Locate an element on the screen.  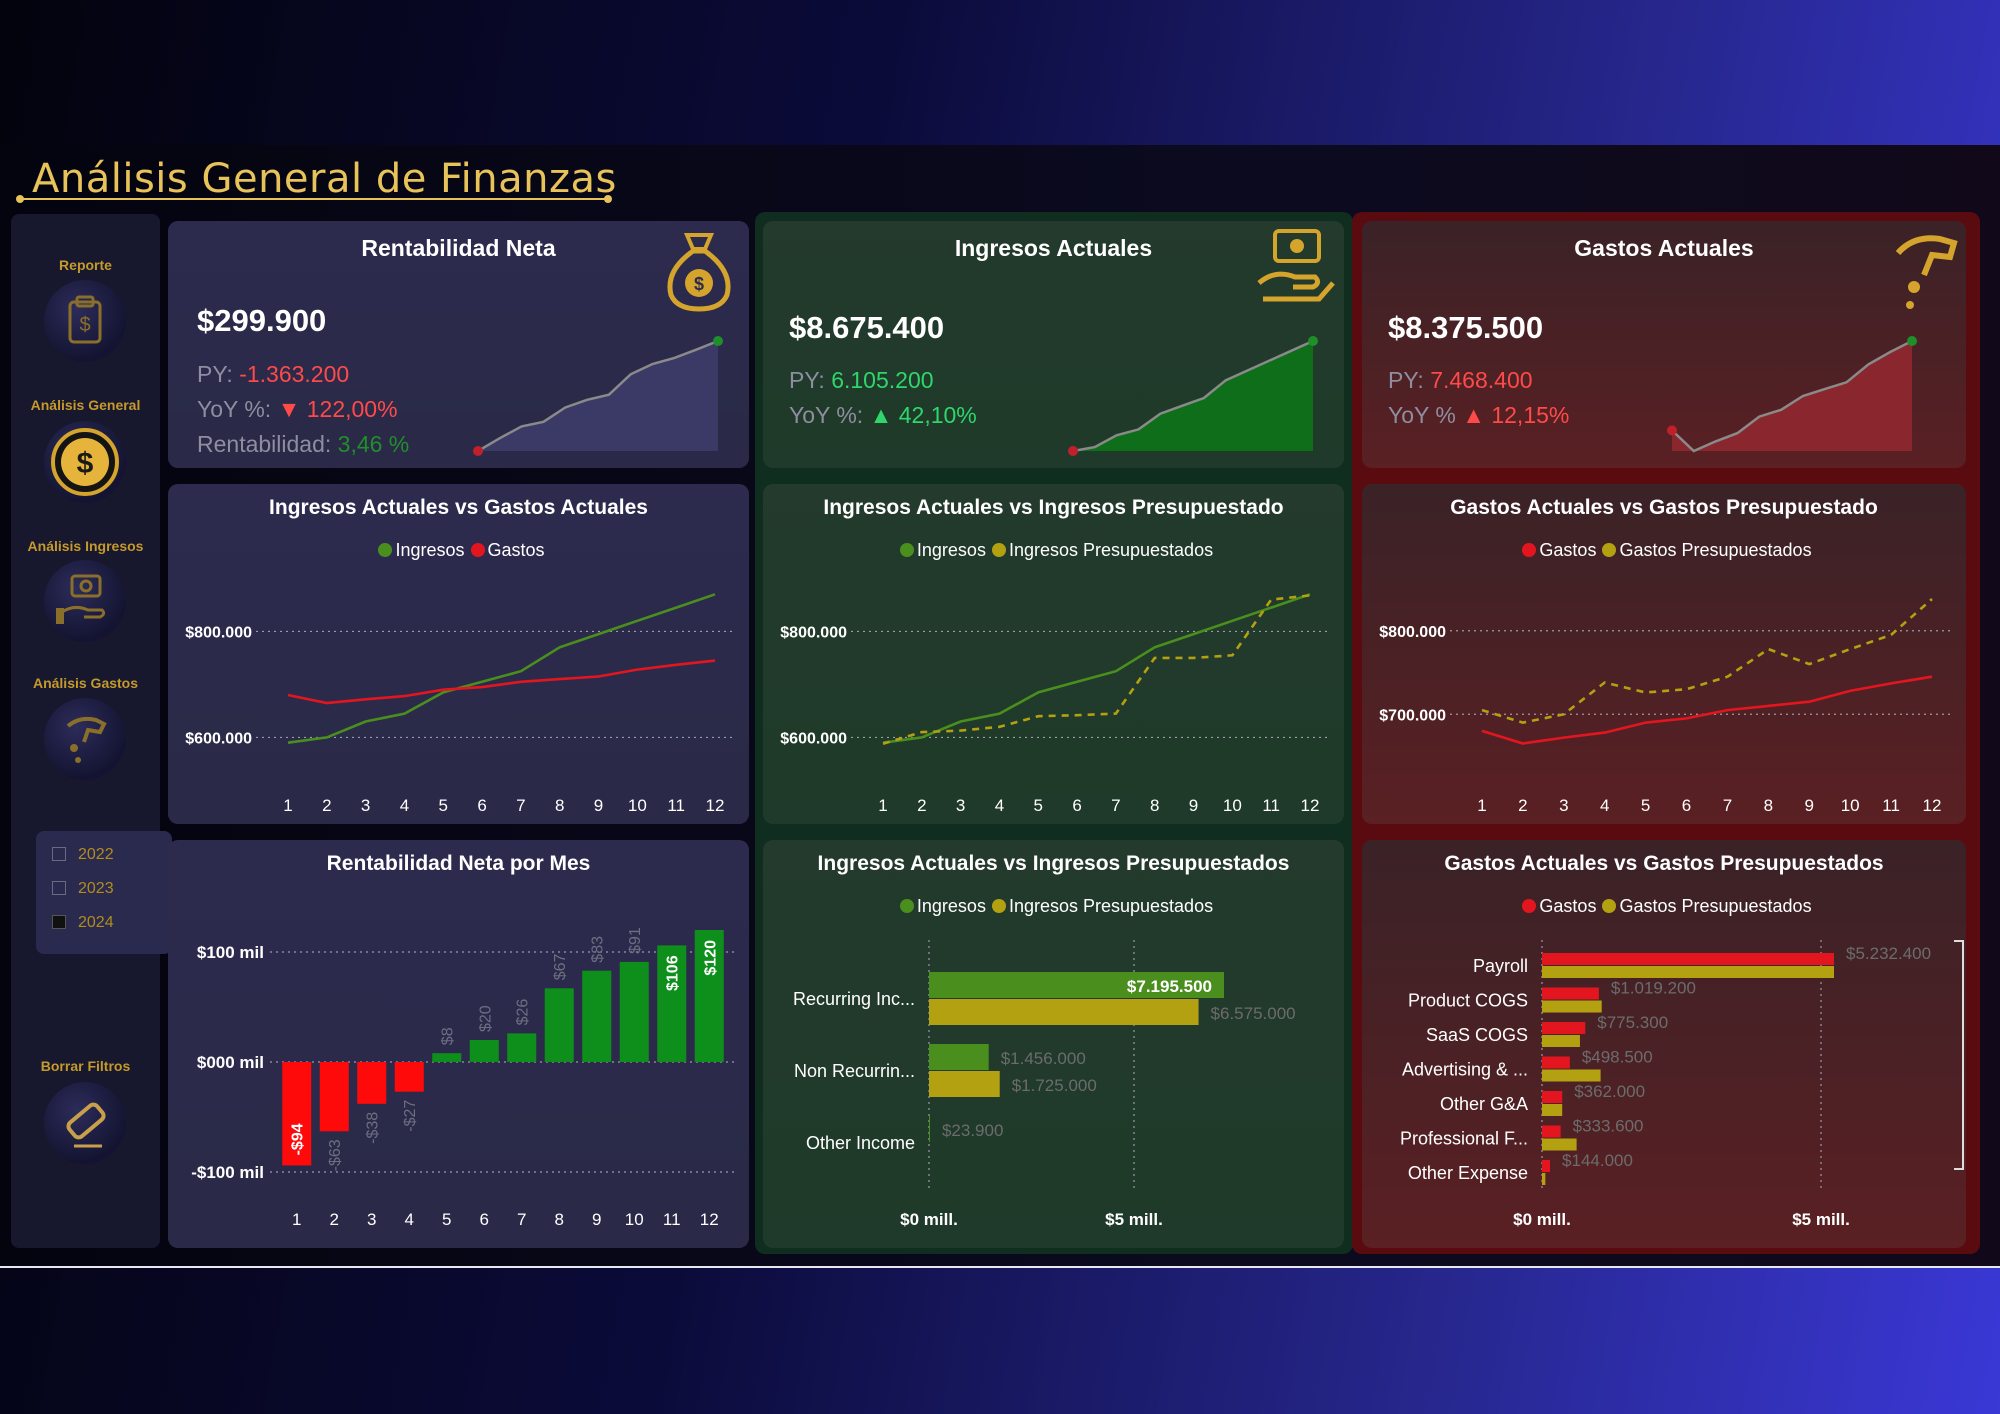
data-label: $23.900 is located at coordinates (972, 1130).